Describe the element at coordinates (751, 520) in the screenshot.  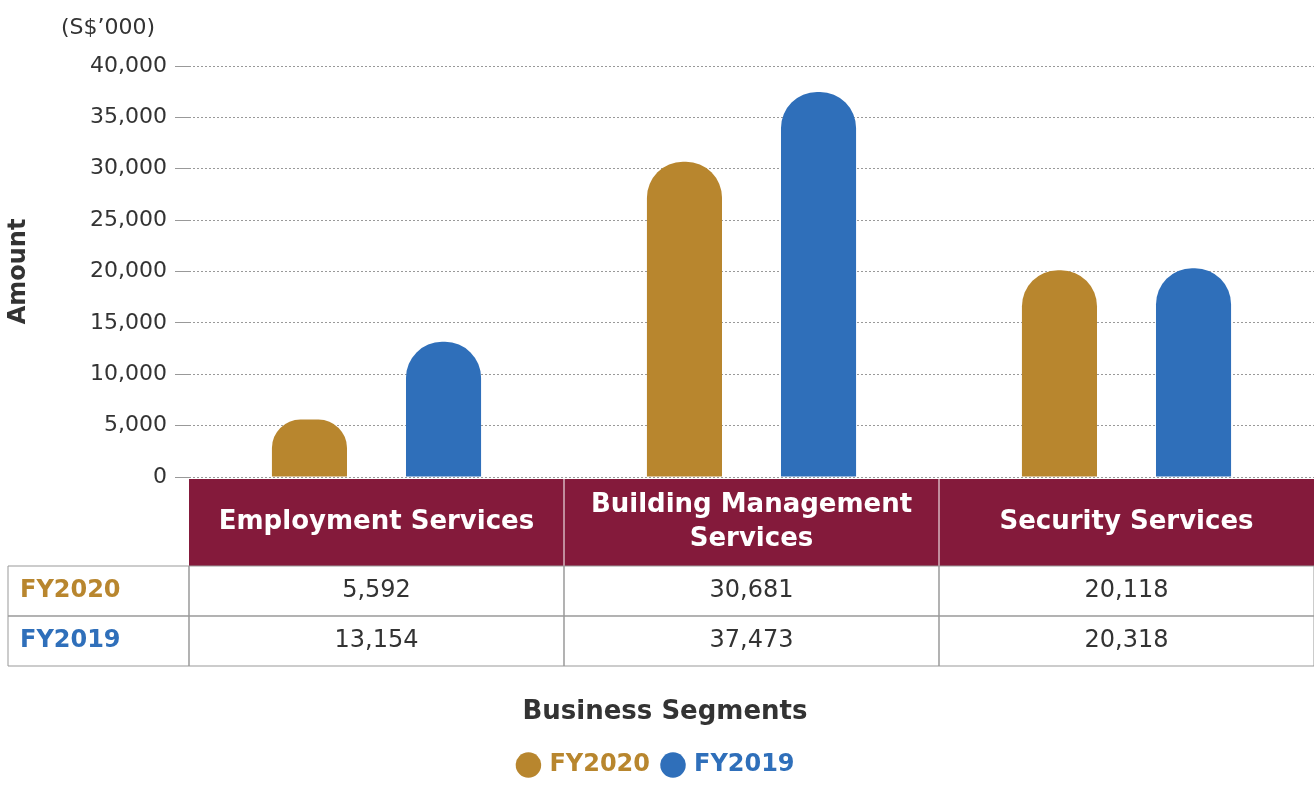
I see `x-tick-label: Building Management Services` at that location.